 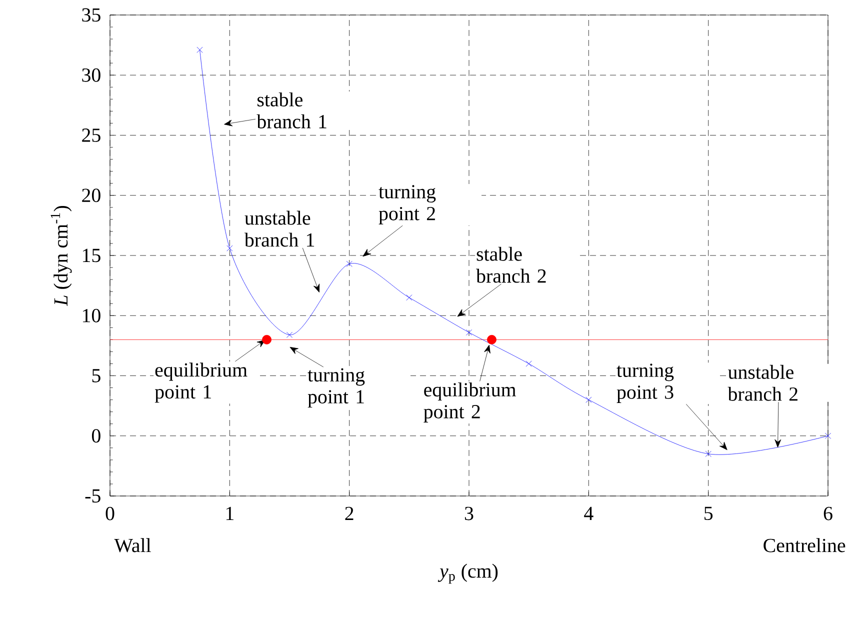 What do you see at coordinates (407, 204) in the screenshot?
I see `annotation: turning point 2` at bounding box center [407, 204].